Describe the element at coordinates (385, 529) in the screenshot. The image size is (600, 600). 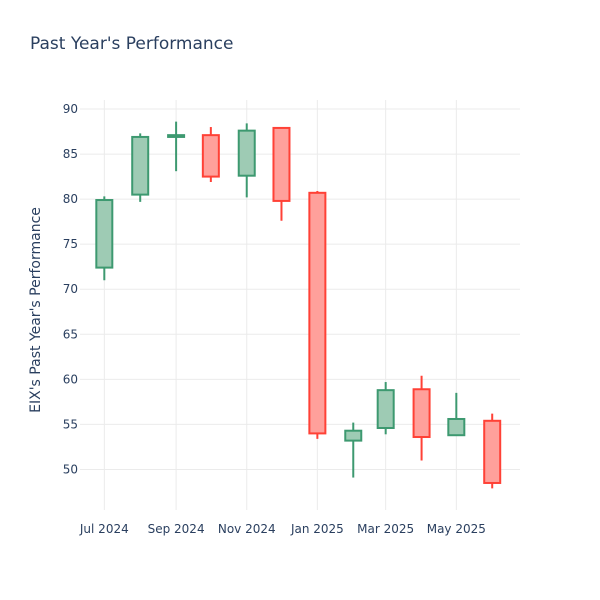
I see `x-tick-label: Mar 2025` at that location.